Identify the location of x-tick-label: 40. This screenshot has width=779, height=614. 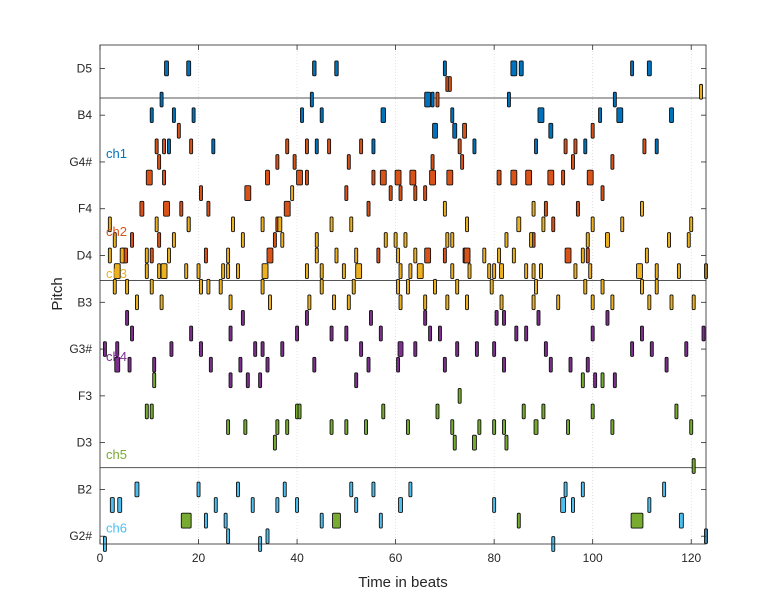
(297, 558).